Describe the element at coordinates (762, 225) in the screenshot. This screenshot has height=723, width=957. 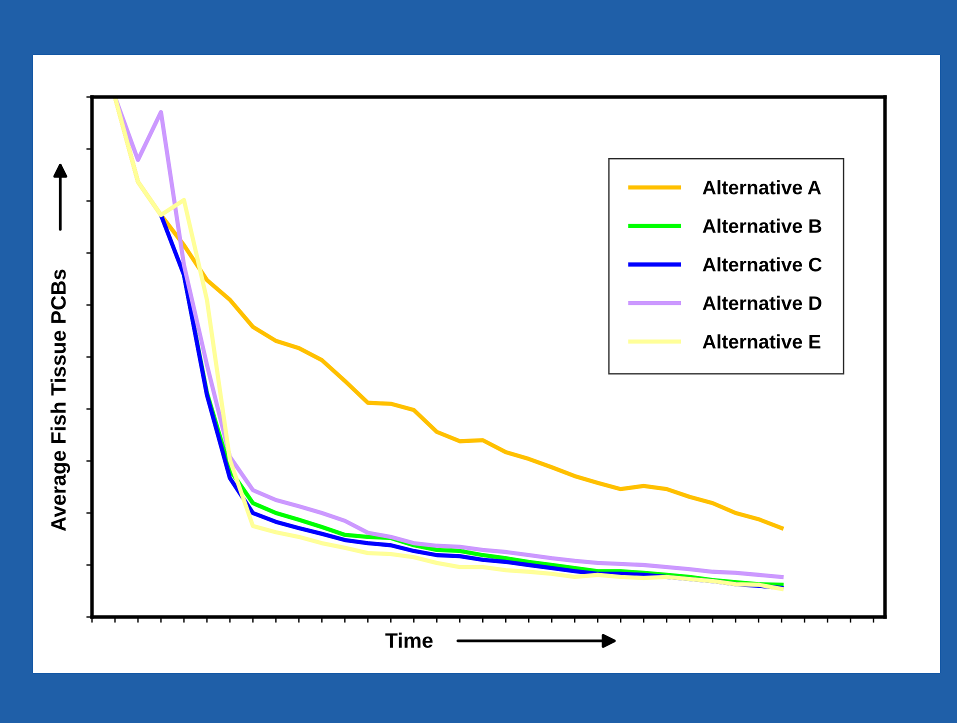
I see `legend-label: Alternative B` at that location.